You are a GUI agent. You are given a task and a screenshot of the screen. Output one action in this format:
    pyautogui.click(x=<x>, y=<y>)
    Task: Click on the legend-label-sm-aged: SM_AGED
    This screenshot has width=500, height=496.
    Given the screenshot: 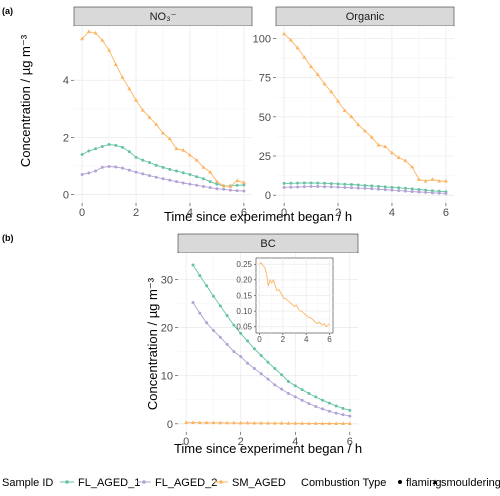 What is the action you would take?
    pyautogui.click(x=259, y=483)
    